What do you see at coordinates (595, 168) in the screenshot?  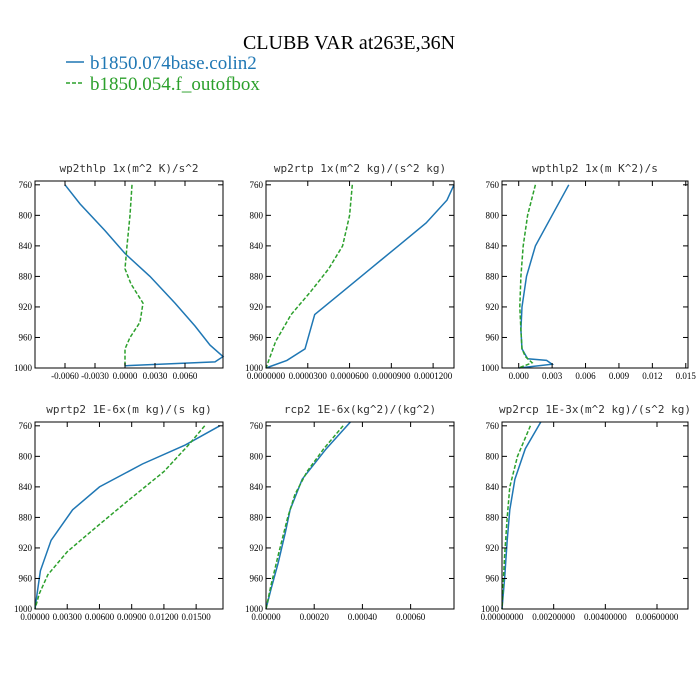 I see `panel-title: wpthlp2 1x(m K^2)/s` at bounding box center [595, 168].